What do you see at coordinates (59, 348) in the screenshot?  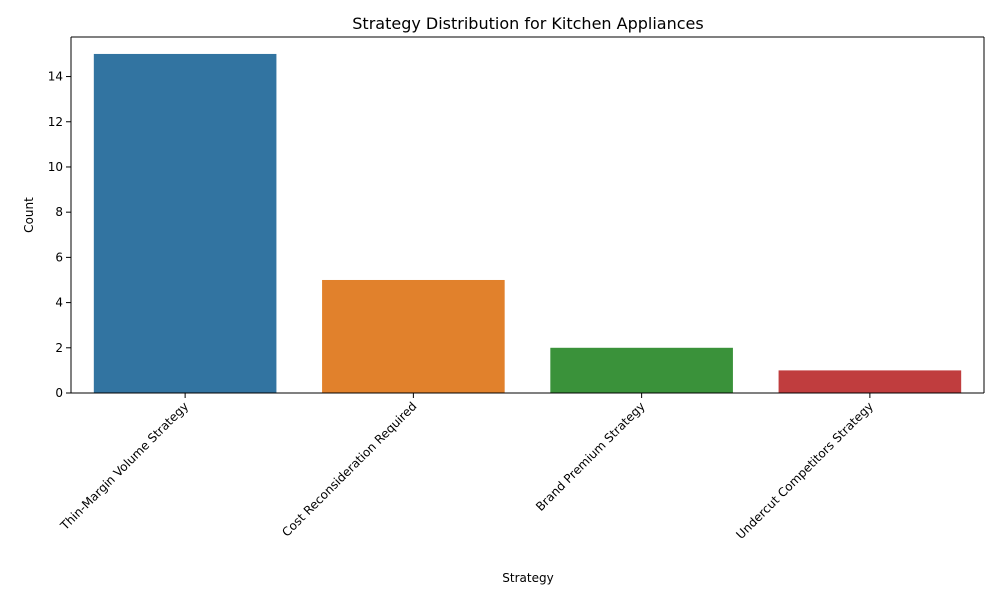 I see `y-tick-label: 2` at bounding box center [59, 348].